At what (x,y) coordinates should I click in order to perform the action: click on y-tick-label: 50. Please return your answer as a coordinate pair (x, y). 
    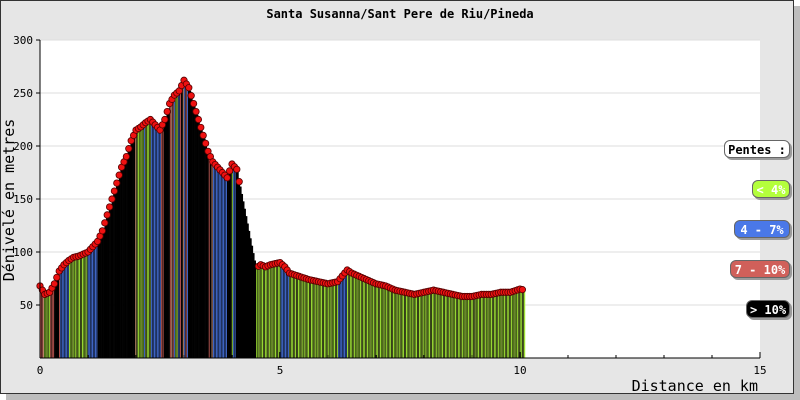
    Looking at the image, I should click on (26, 305).